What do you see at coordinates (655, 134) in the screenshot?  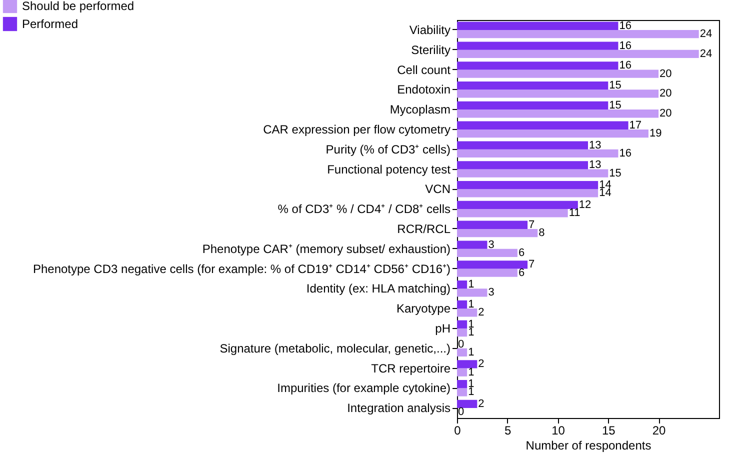 I see `data-label: 19` at bounding box center [655, 134].